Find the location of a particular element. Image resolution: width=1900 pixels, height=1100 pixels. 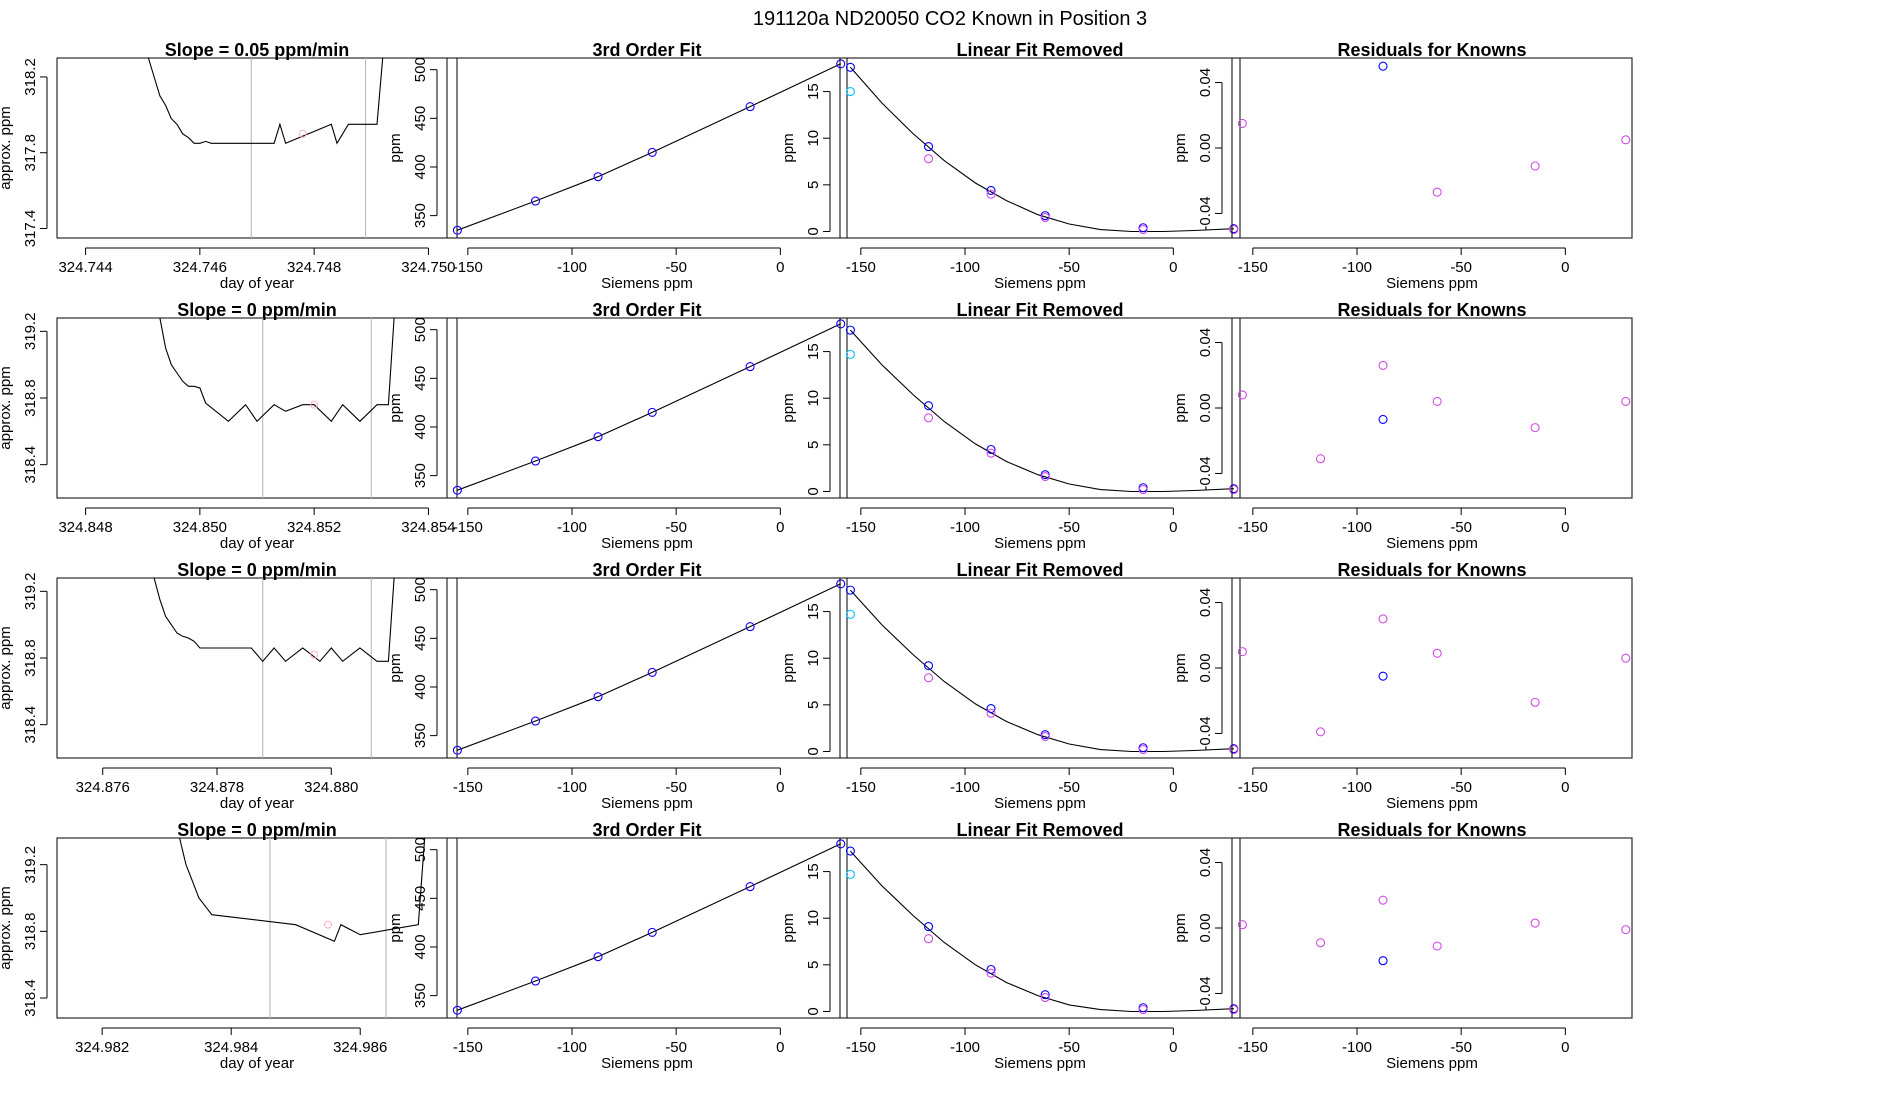

y-tick-label: 319.2 is located at coordinates (30, 592).